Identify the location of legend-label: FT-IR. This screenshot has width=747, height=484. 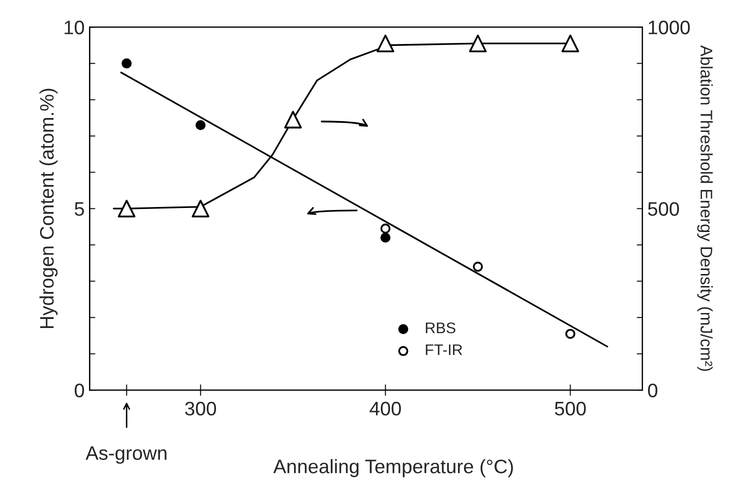
(444, 350).